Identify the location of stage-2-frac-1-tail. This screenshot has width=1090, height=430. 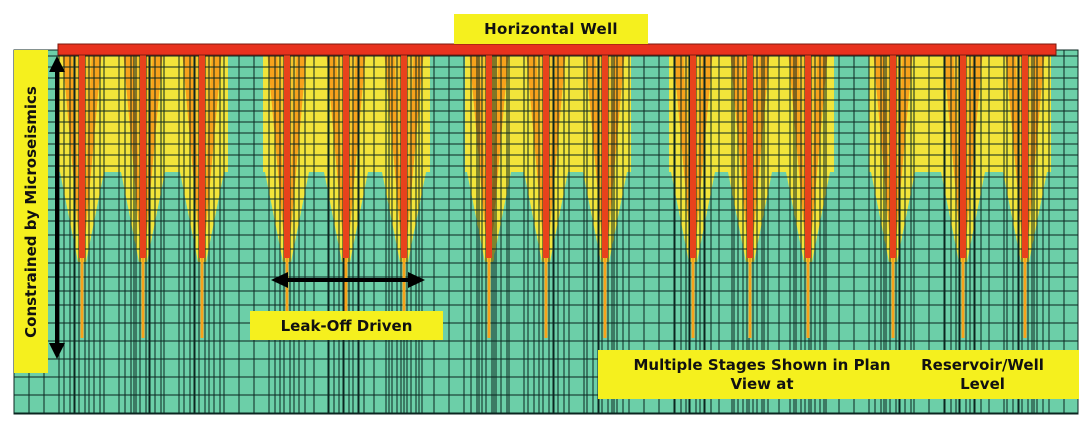
(287, 298).